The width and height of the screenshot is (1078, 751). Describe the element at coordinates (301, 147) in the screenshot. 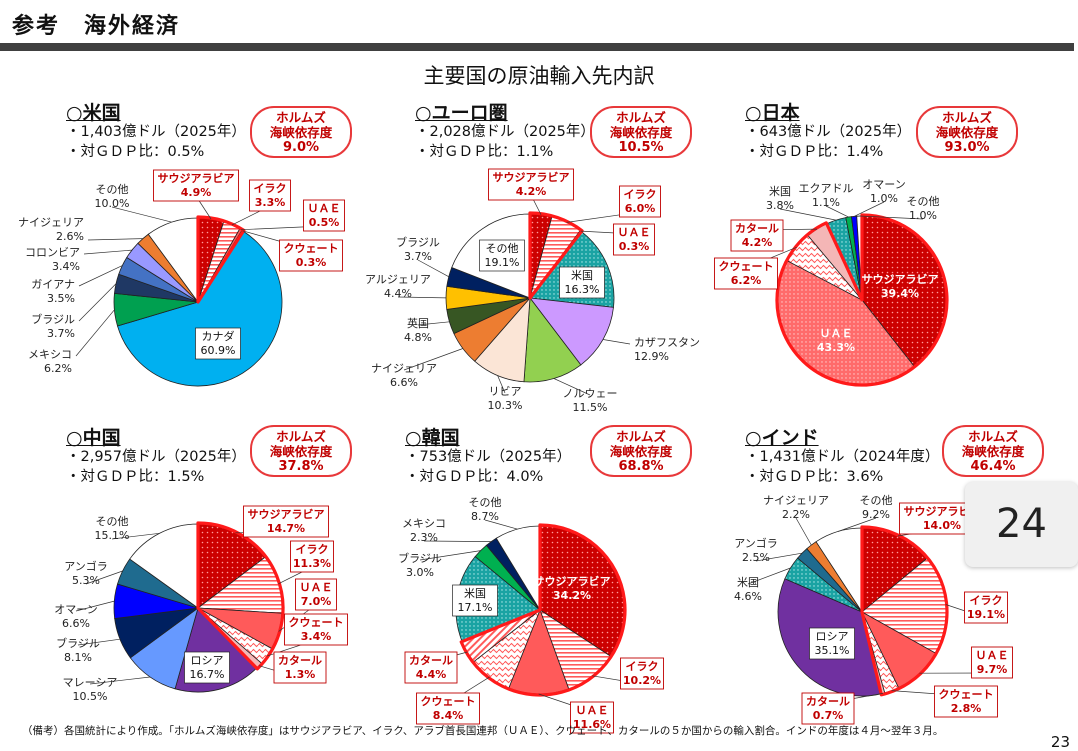

I see `hormuz-value: 9.0%` at that location.